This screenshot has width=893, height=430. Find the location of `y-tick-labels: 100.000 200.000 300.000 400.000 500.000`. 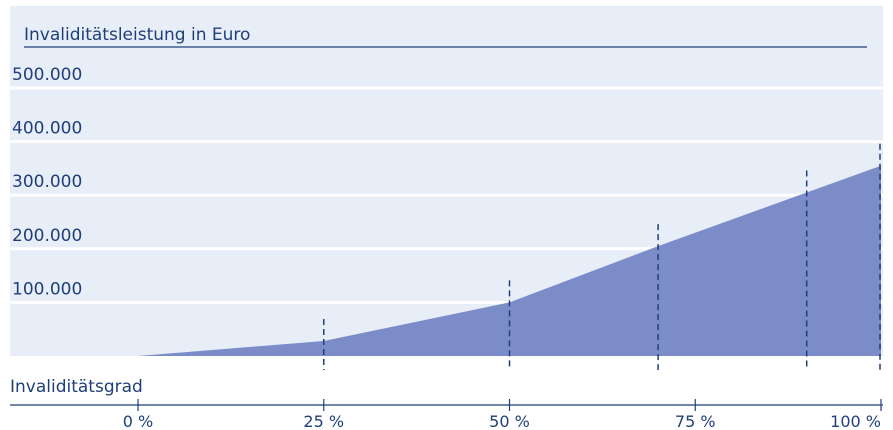

y-tick-labels: 100.000 200.000 300.000 400.000 500.000 is located at coordinates (47, 182).